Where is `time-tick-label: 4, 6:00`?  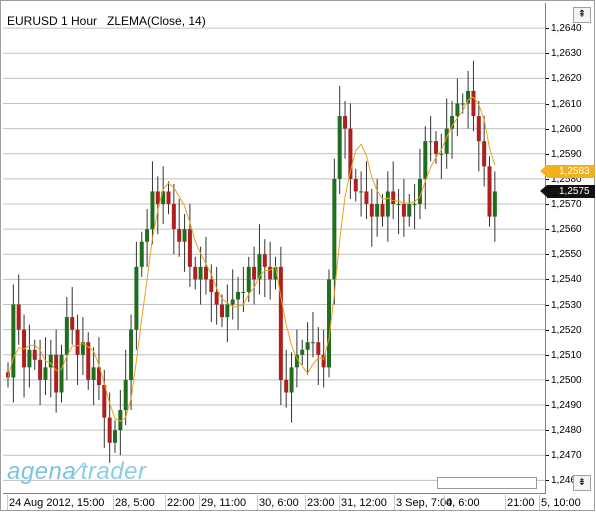 time-tick-label: 4, 6:00 is located at coordinates (463, 503).